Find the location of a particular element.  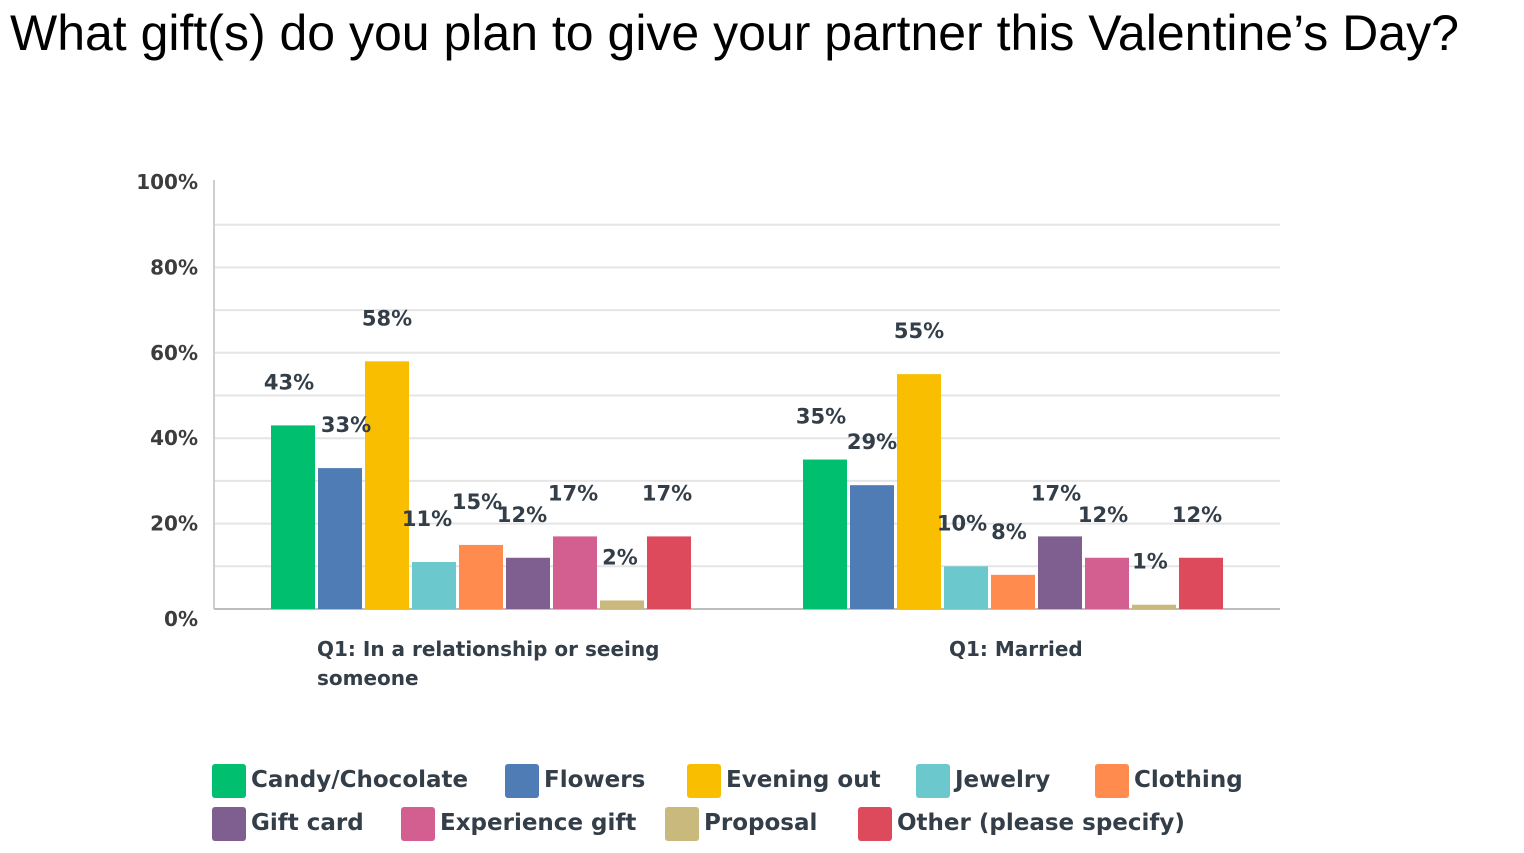

data-label: 15% is located at coordinates (477, 502).